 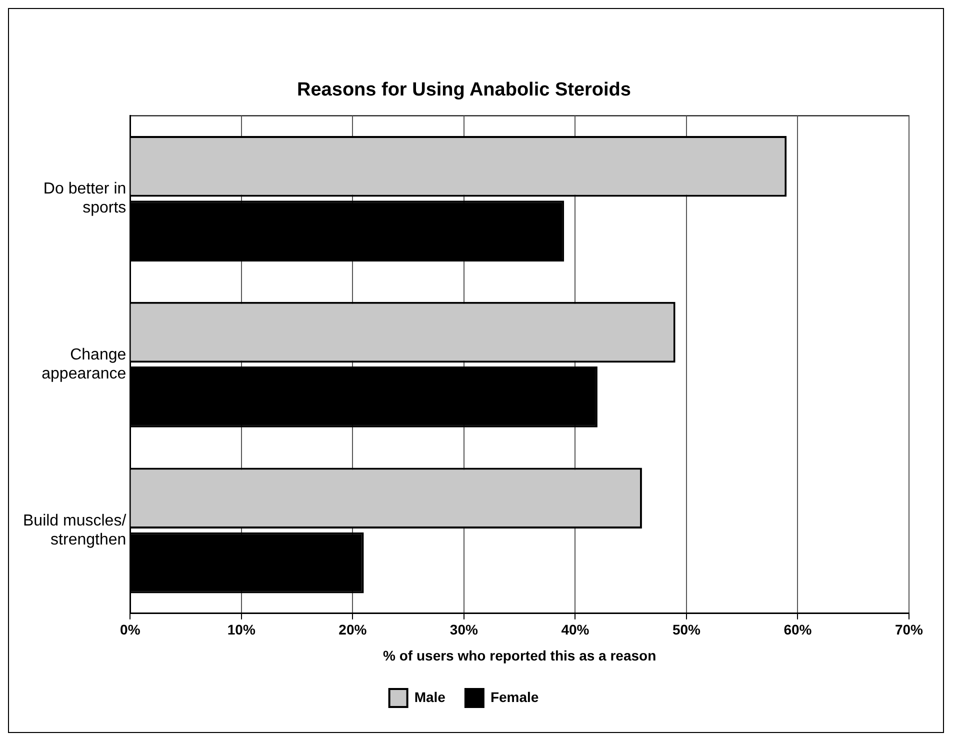 What do you see at coordinates (84, 364) in the screenshot?
I see `y-tick-label: Change appearance` at bounding box center [84, 364].